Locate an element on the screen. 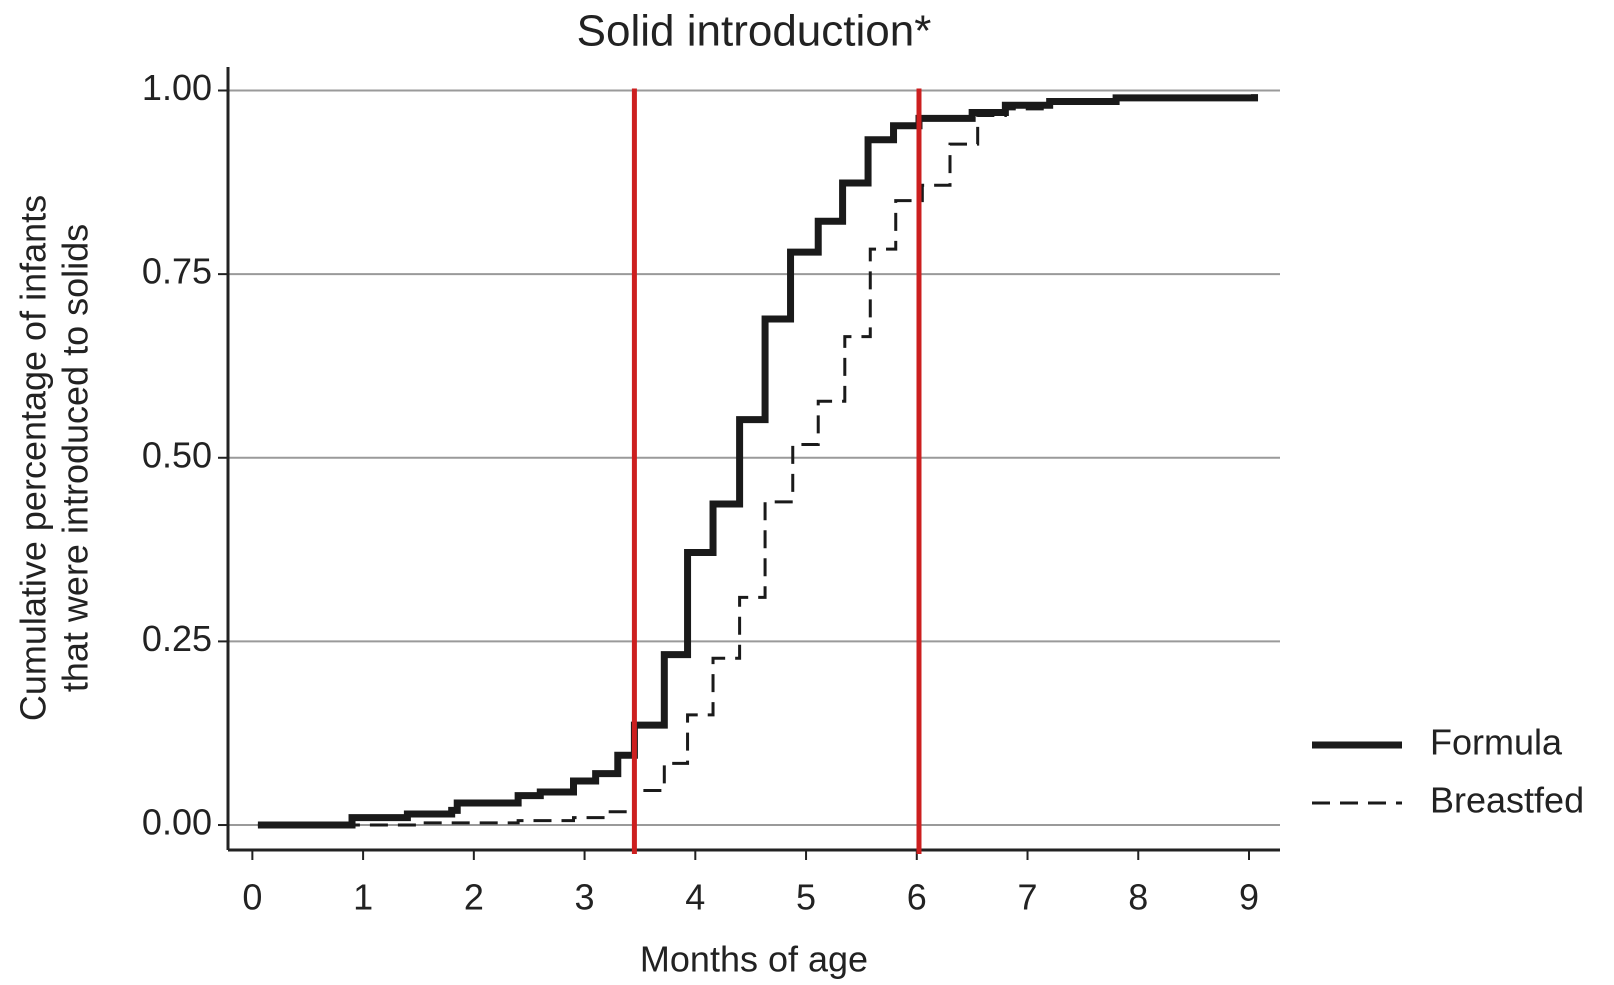  y-axis-label: that were introduced to solids is located at coordinates (75, 458).